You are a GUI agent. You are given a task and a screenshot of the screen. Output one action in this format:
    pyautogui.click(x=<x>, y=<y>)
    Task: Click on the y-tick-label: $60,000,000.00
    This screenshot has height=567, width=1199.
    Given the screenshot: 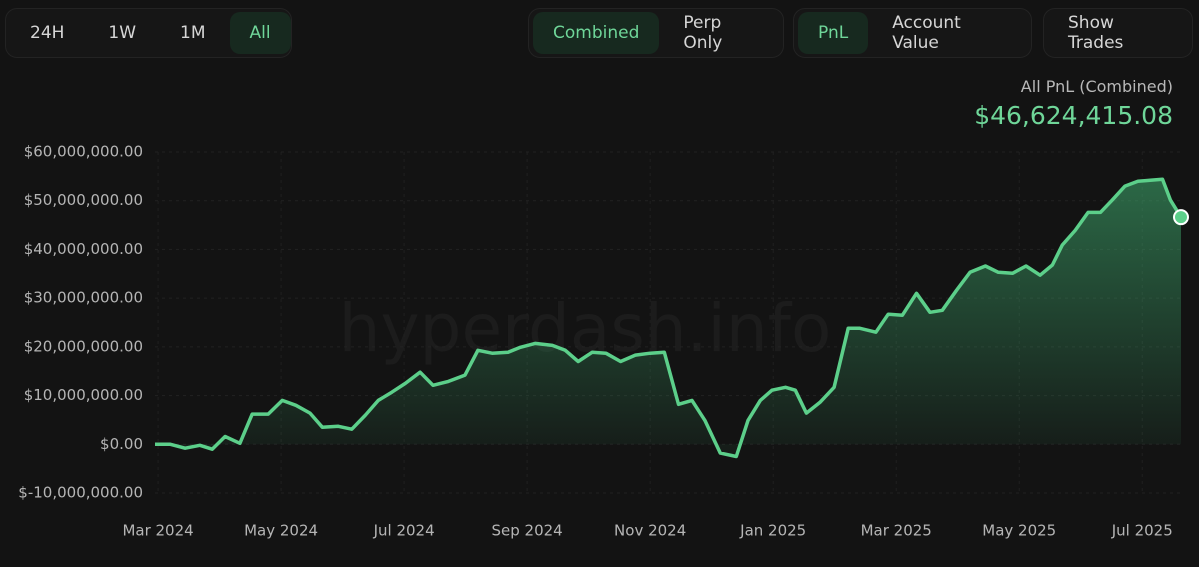 What is the action you would take?
    pyautogui.click(x=83, y=152)
    